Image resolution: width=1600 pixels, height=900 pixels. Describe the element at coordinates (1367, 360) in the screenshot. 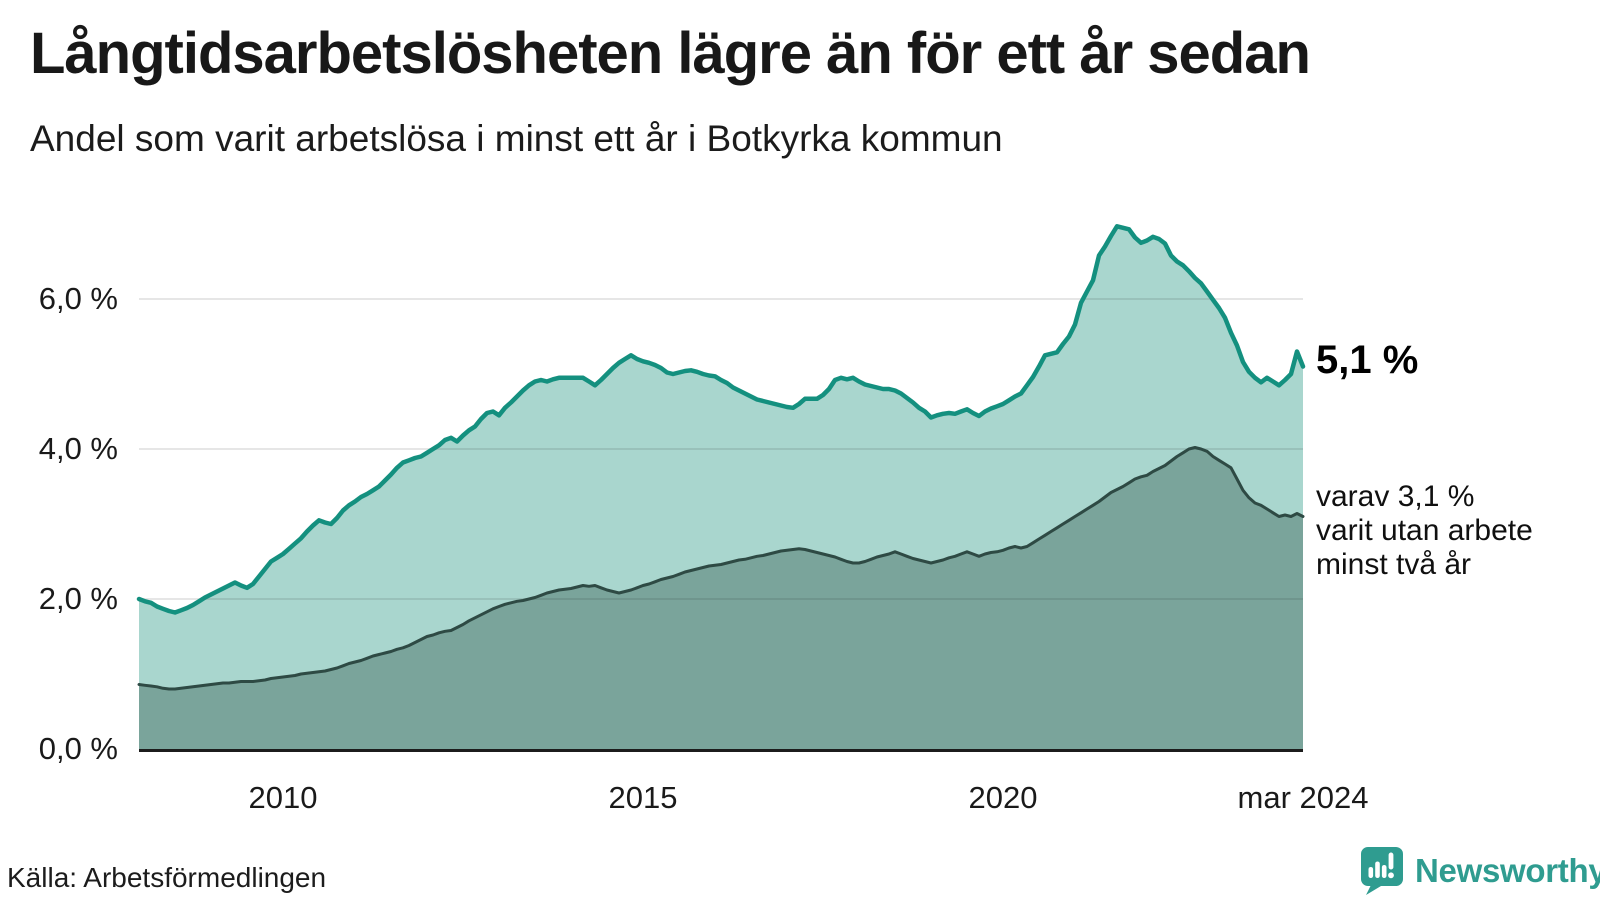

I see `end-value-label: 5,1 %` at that location.